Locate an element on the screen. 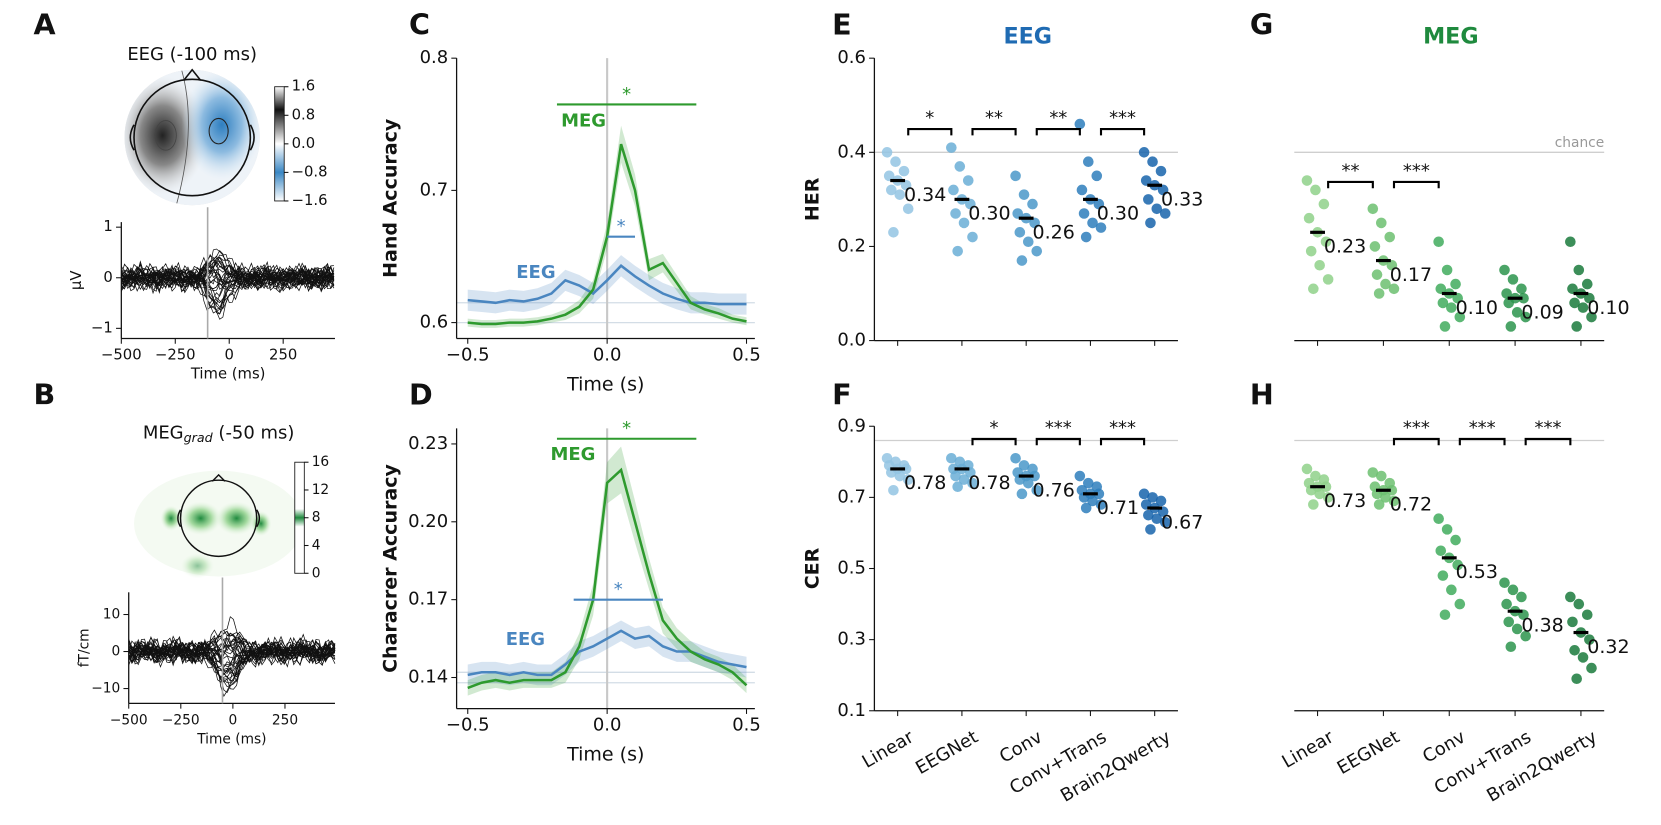 This screenshot has width=1661, height=825. y-tick-label: −1 is located at coordinates (102, 327).